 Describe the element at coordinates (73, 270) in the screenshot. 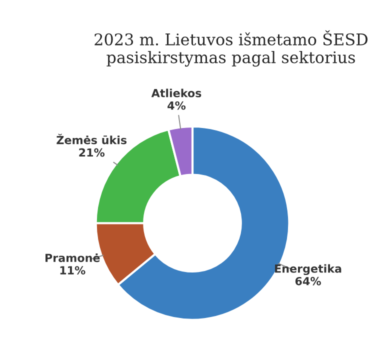

I see `data-label: 11%` at that location.